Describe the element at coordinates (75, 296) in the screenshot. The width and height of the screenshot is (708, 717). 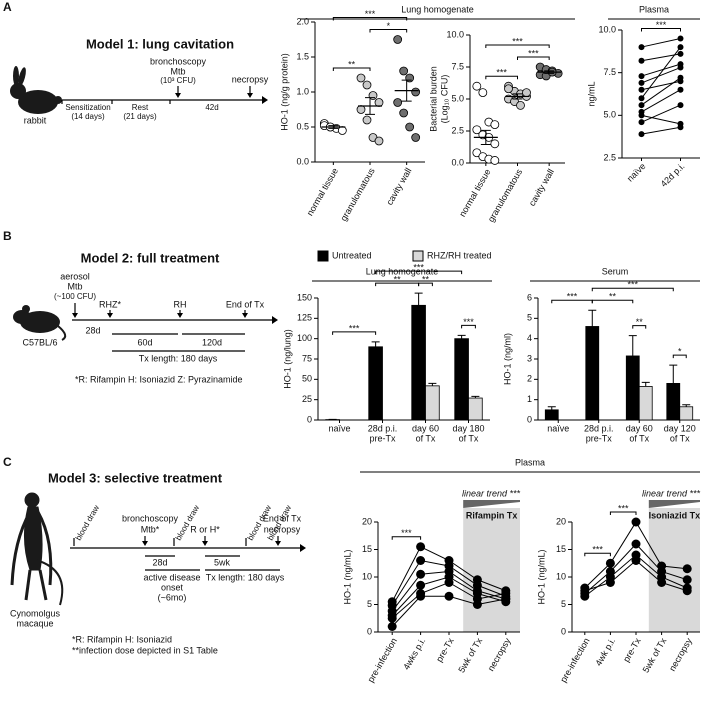
I see `timeline-label: (~100 CFU)` at that location.